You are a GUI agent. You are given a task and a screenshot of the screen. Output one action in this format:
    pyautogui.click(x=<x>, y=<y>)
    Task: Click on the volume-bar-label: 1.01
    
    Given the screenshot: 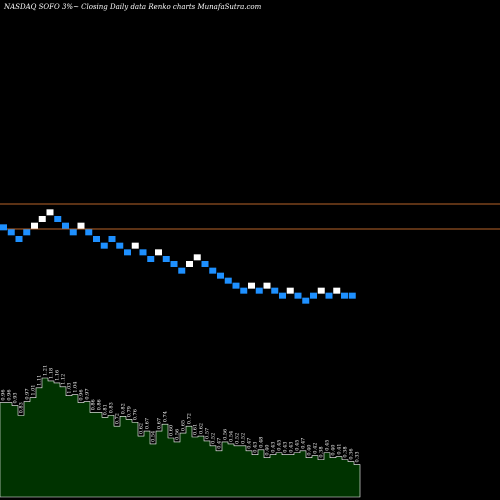 What is the action you would take?
    pyautogui.click(x=34, y=390)
    